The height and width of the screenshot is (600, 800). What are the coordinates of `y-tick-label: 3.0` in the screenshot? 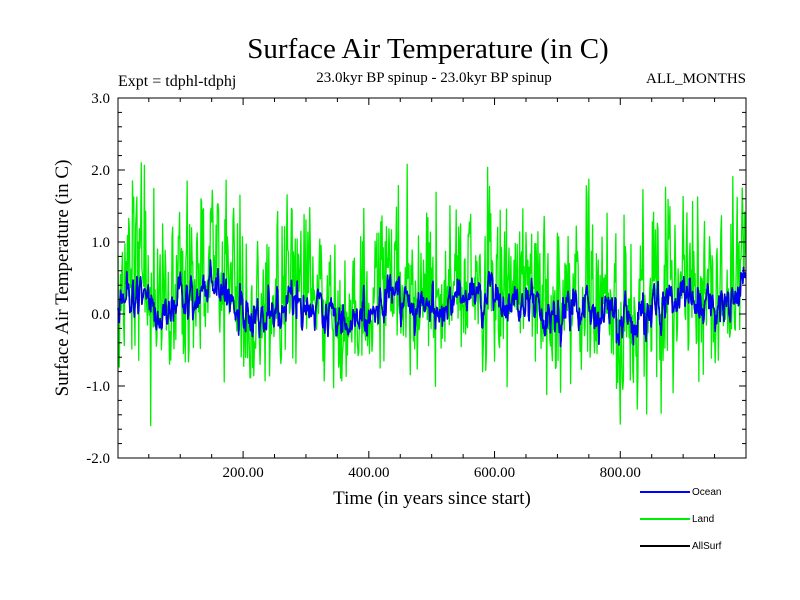 It's located at (100, 99).